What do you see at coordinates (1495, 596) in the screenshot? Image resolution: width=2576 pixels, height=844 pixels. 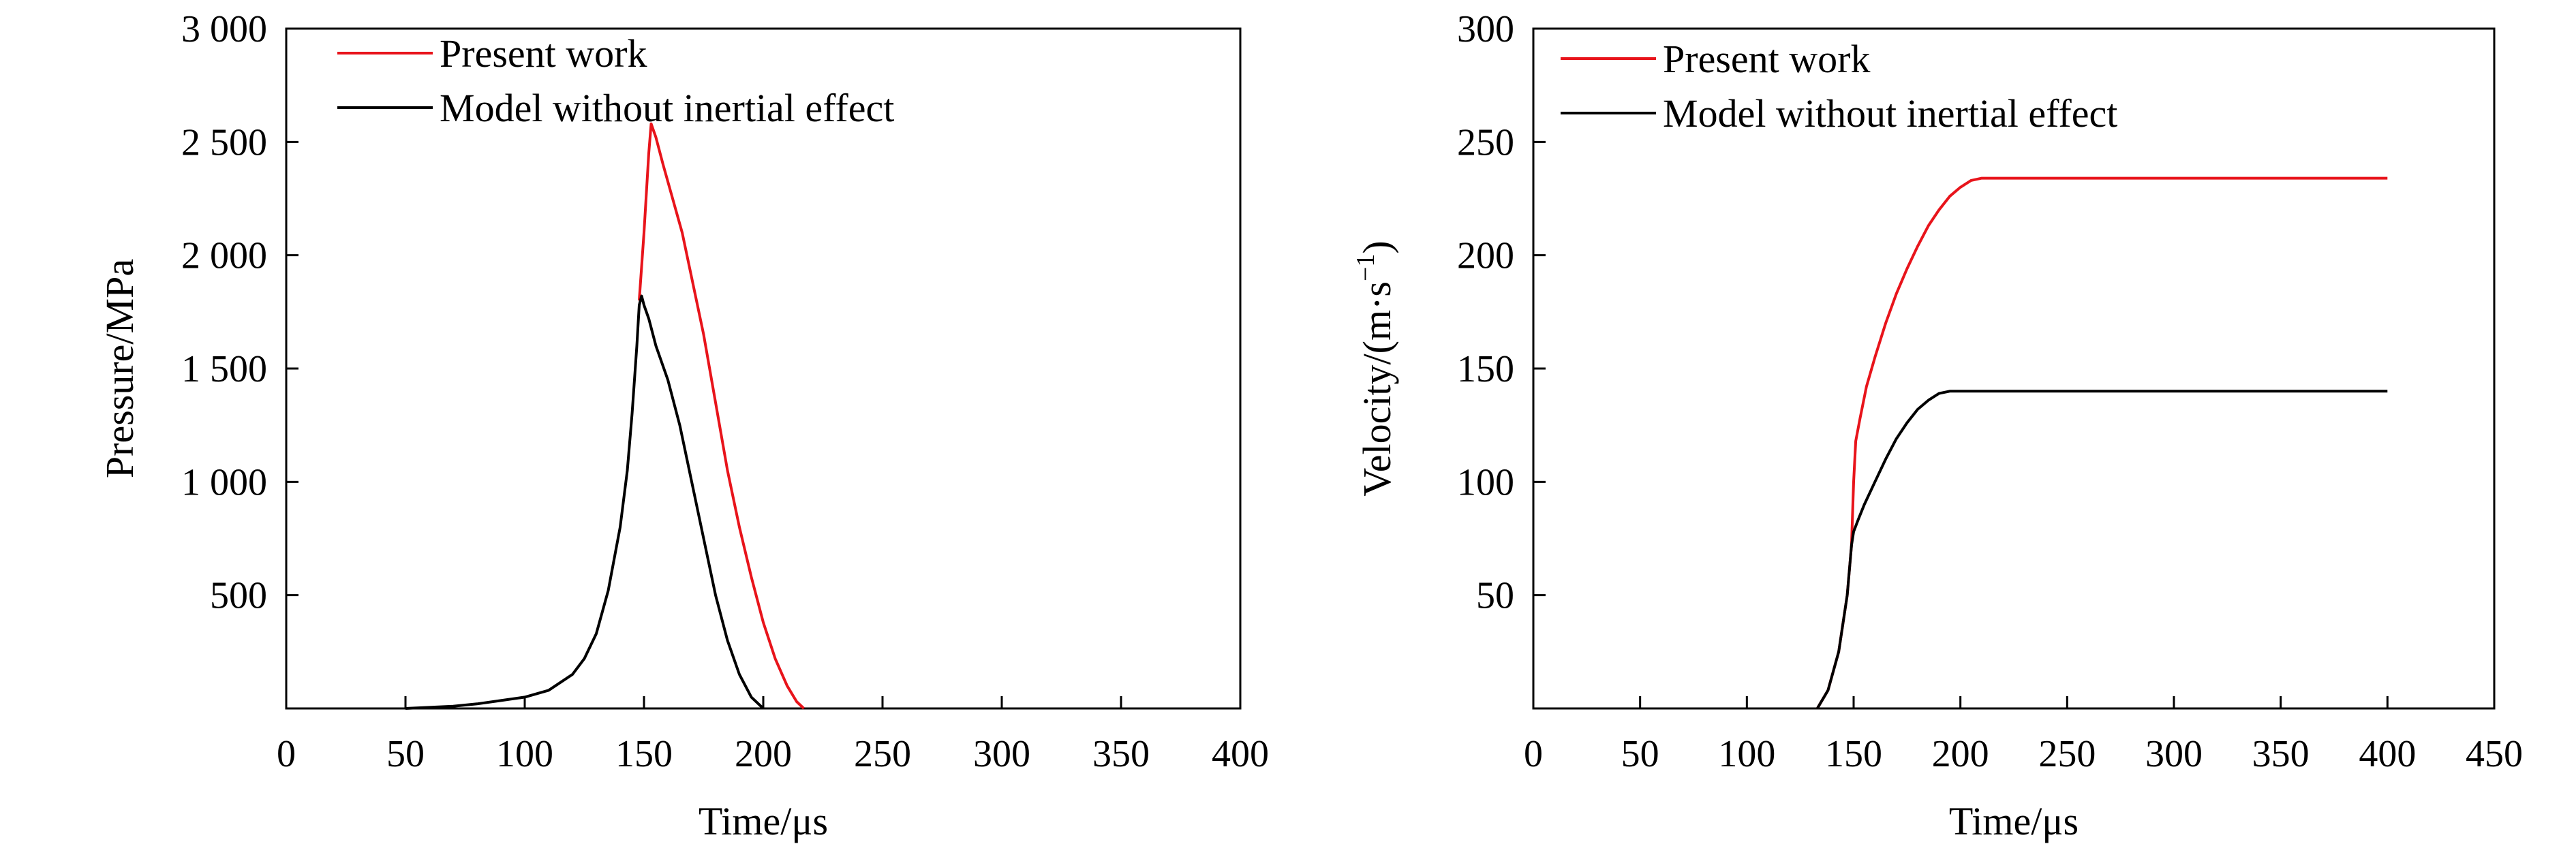 I see `y-tick-label: 50` at bounding box center [1495, 596].